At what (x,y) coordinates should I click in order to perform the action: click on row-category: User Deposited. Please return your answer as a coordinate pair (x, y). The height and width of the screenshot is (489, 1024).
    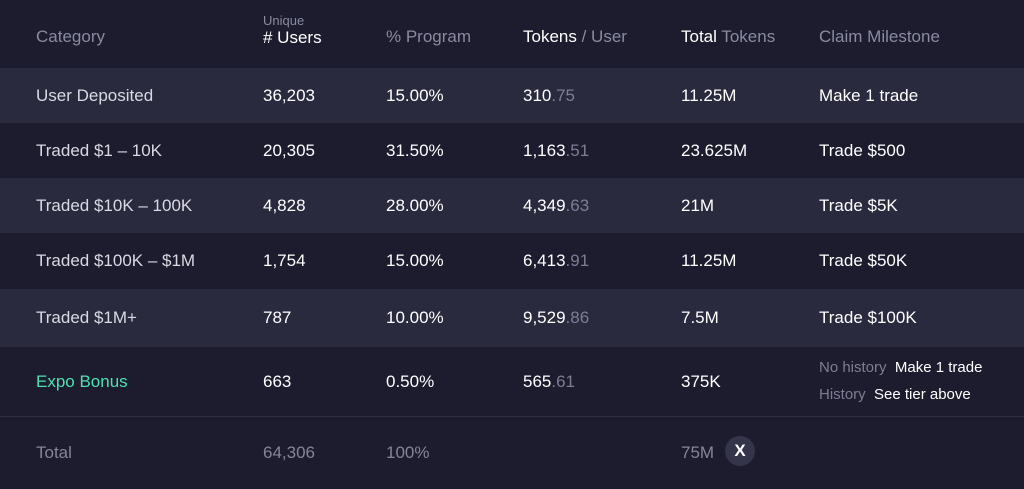
    Looking at the image, I should click on (95, 95).